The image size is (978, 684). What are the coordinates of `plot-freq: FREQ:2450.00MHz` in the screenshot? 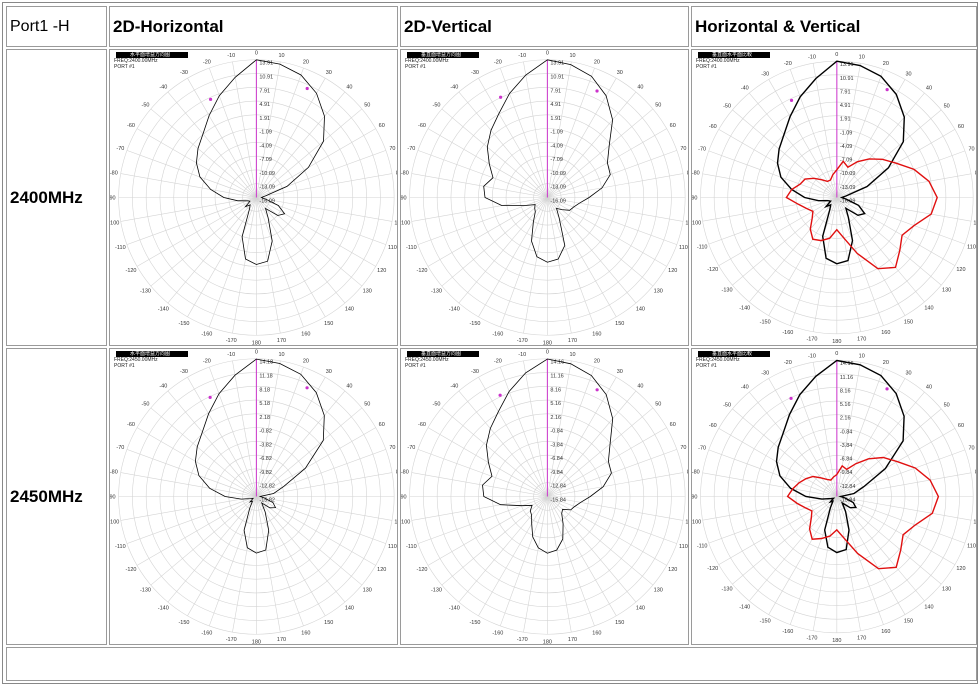 It's located at (427, 360).